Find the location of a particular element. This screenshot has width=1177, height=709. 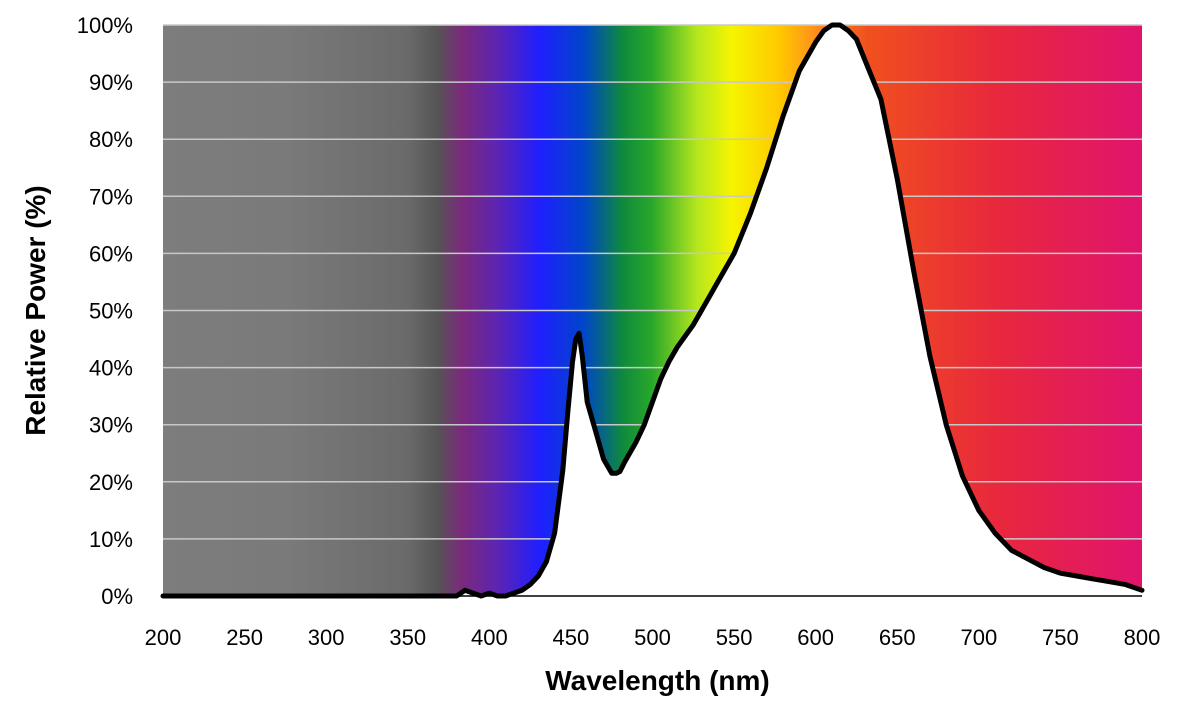

y-tick-label: 10% is located at coordinates (111, 539).